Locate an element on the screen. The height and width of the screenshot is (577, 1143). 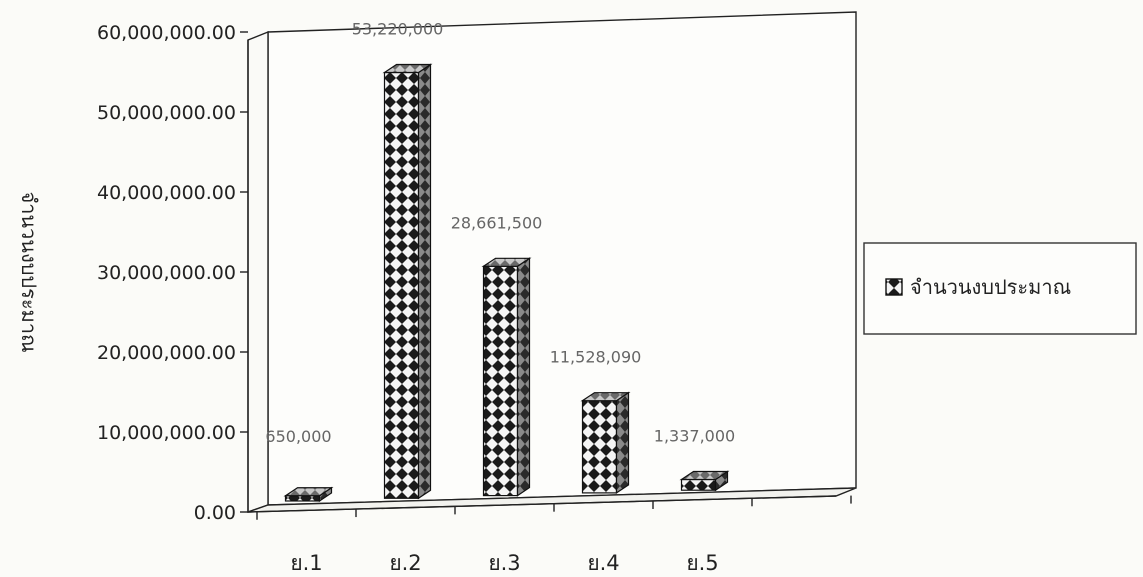
x-axis is located at coordinates (542, 504).